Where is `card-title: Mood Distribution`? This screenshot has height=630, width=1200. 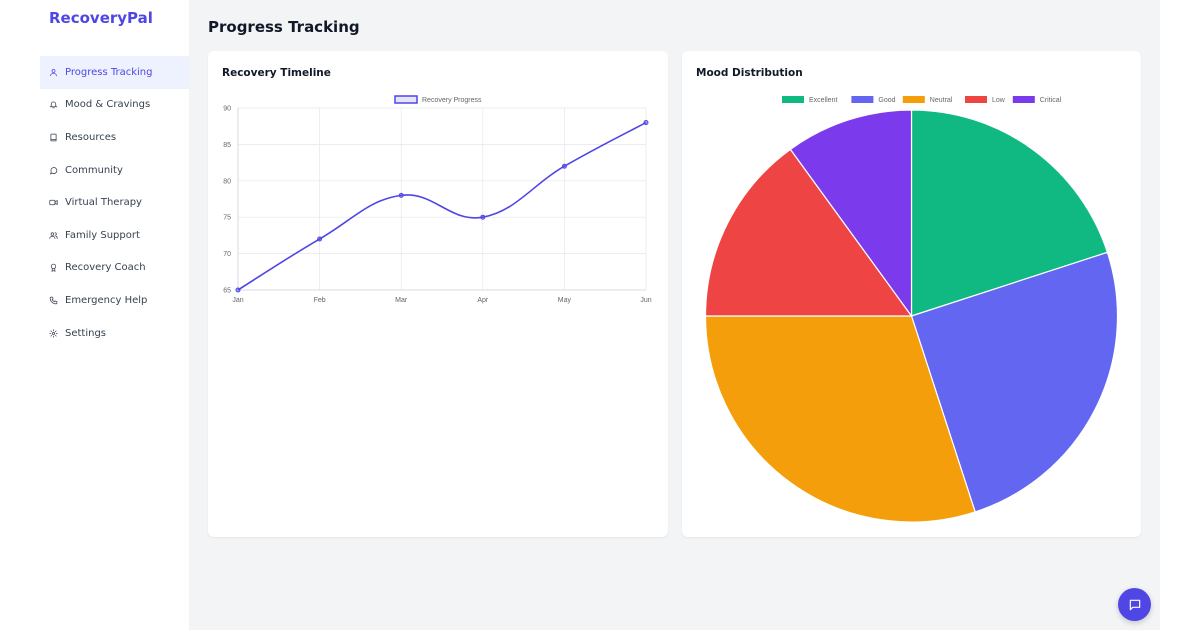 card-title: Mood Distribution is located at coordinates (749, 73).